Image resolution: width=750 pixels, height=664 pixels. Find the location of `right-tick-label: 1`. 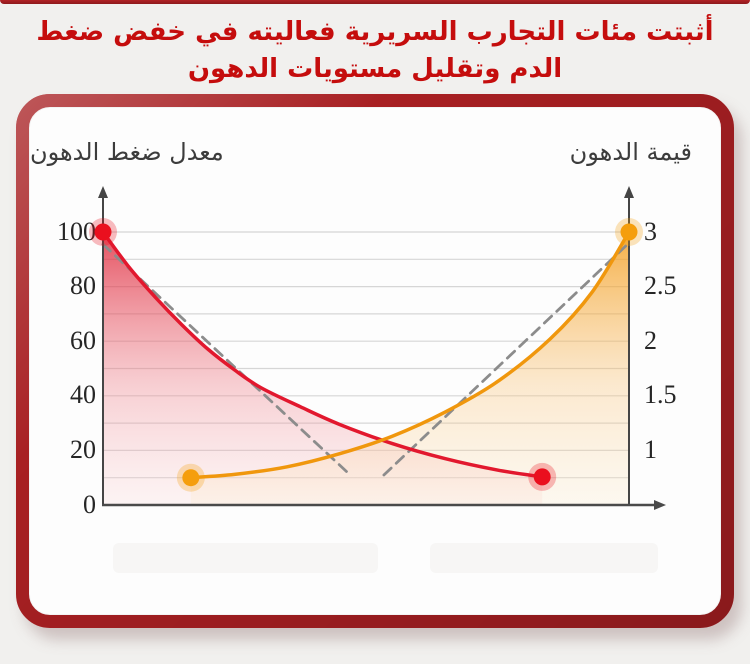

right-tick-label: 1 is located at coordinates (650, 449).